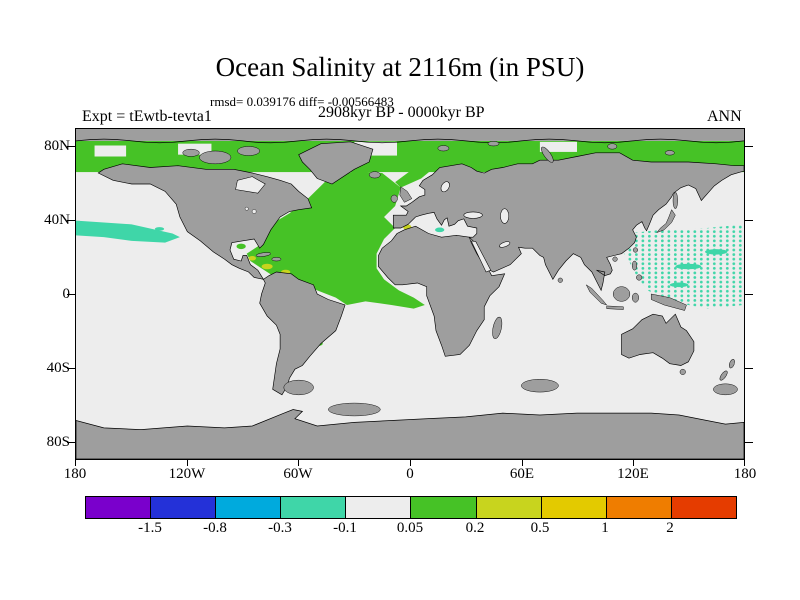 The width and height of the screenshot is (800, 600). I want to click on sakhalin, so click(675, 200).